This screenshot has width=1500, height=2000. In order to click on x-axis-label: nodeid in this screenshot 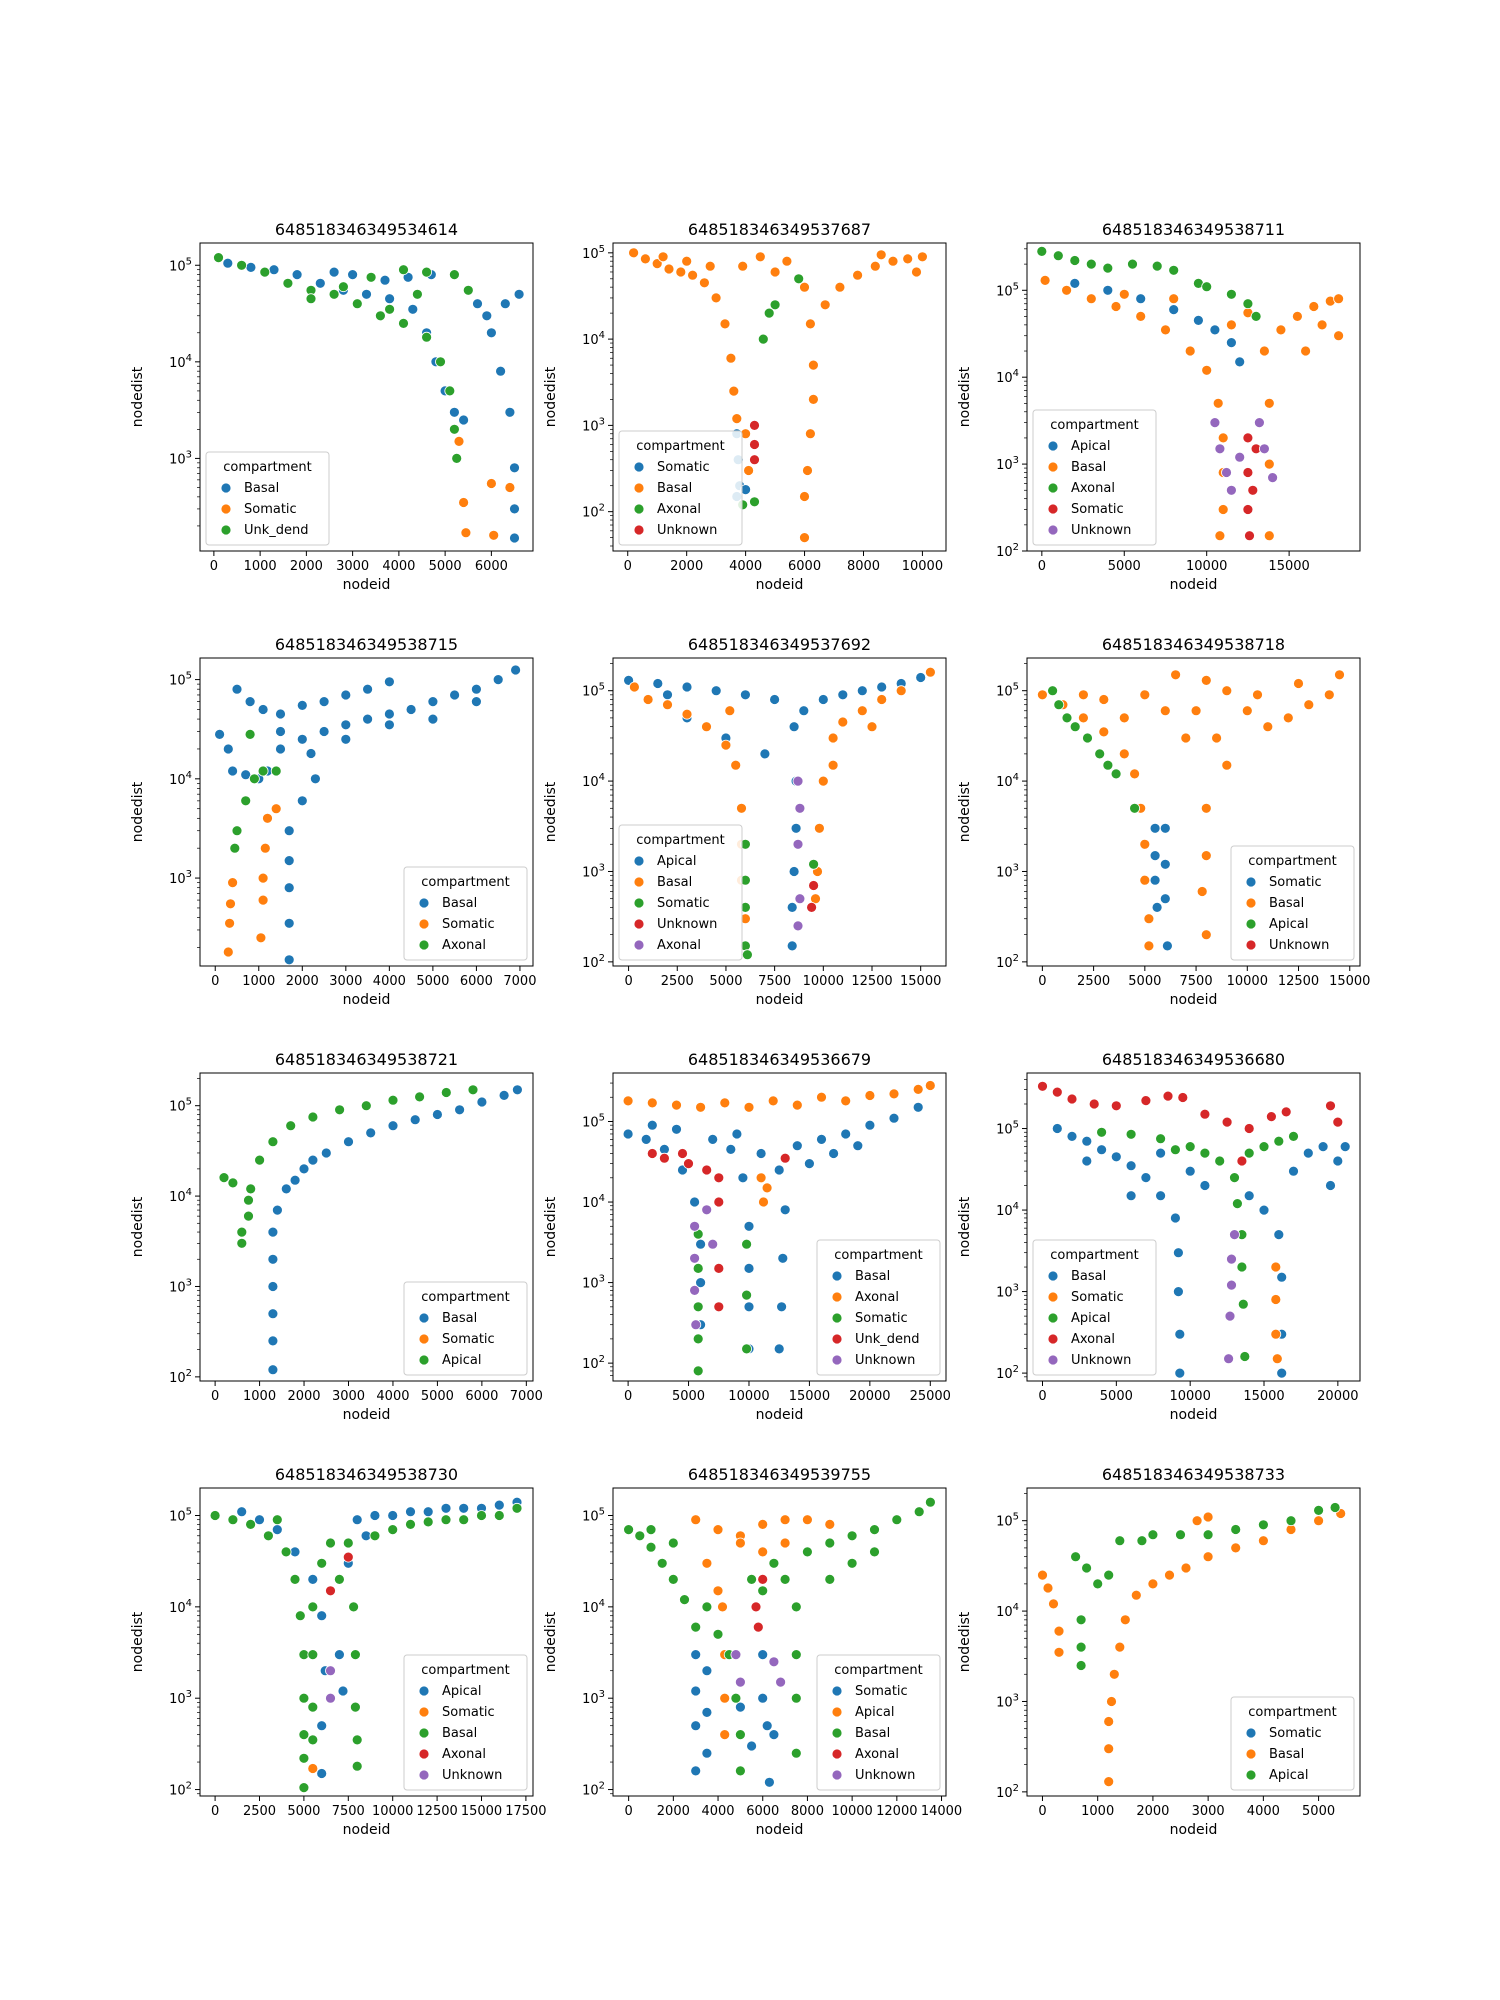, I will do `click(1194, 585)`.